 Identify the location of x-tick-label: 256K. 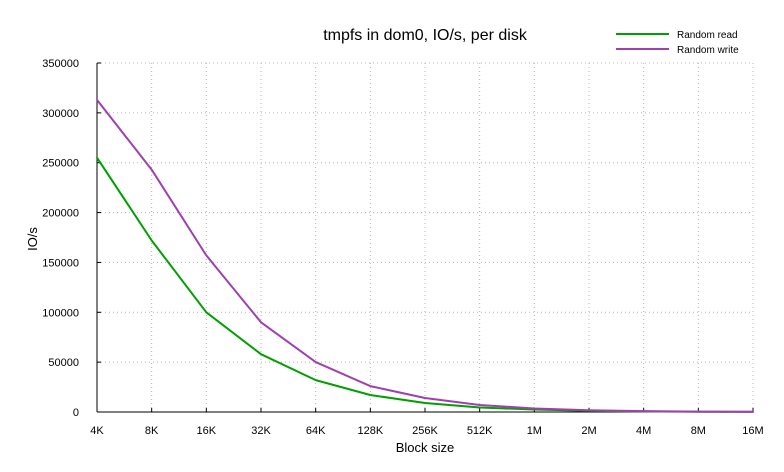
(425, 431).